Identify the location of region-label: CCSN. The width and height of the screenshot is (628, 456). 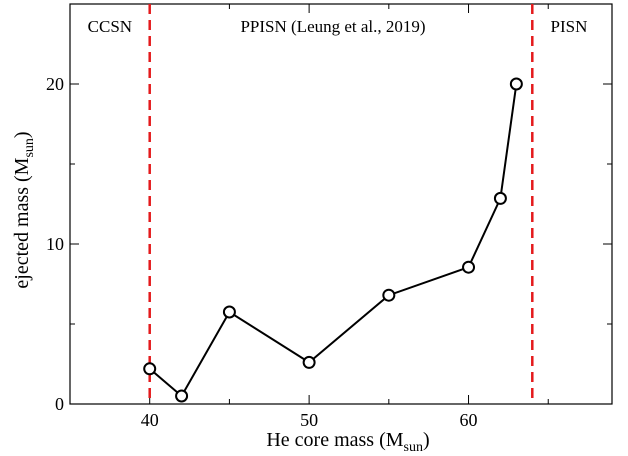
(110, 26).